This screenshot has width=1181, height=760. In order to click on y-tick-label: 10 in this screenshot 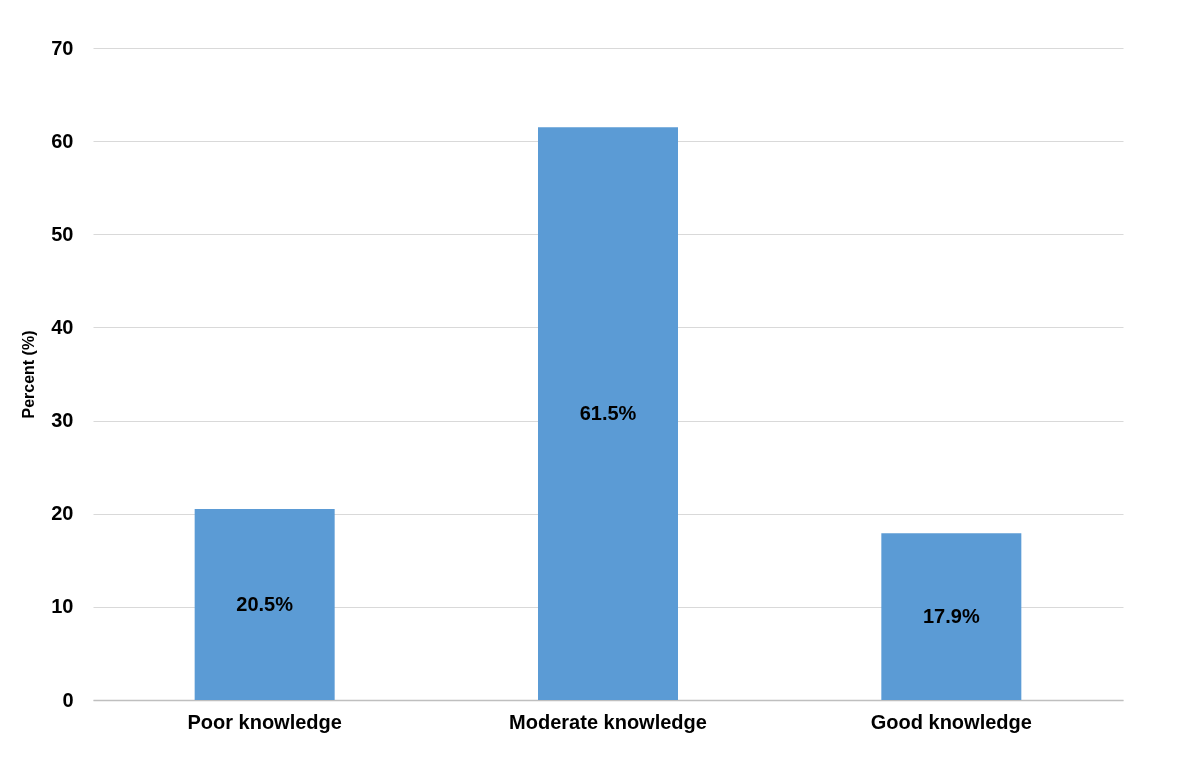, I will do `click(62, 606)`.